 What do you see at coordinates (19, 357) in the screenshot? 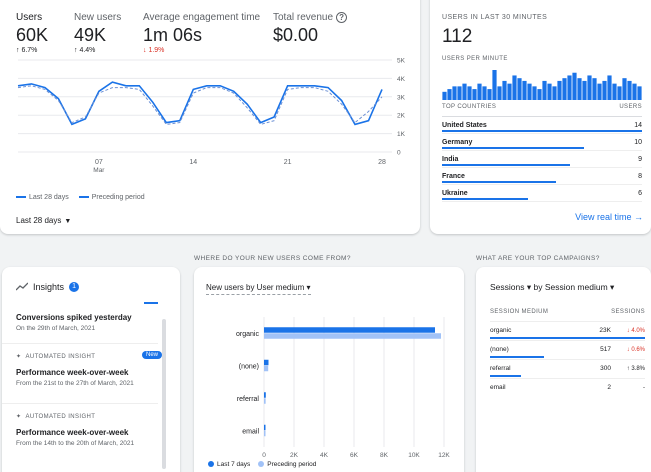
I see `sparkle-icon: ✦` at bounding box center [19, 357].